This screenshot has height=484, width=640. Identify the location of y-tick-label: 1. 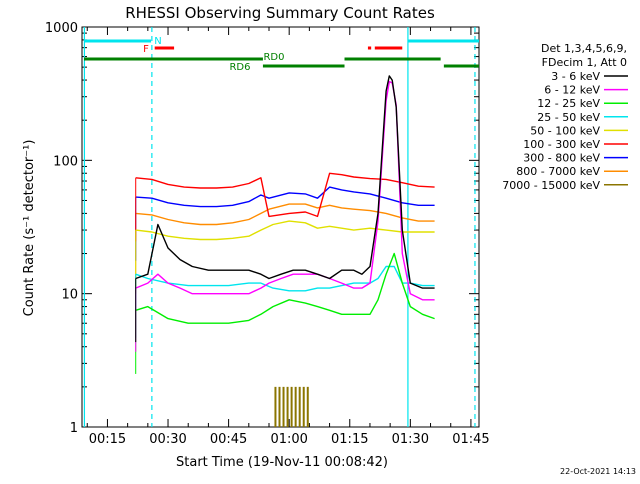
(74, 428).